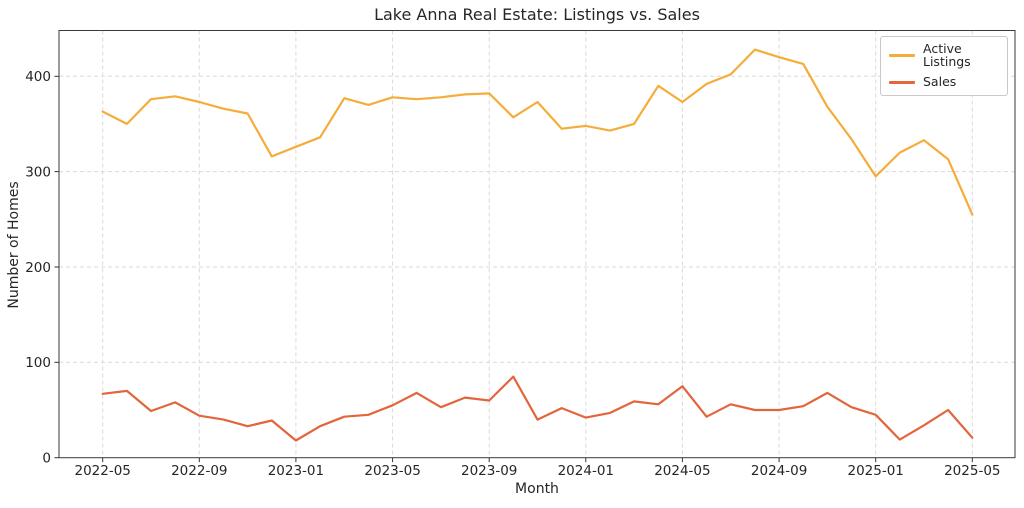  Describe the element at coordinates (38, 172) in the screenshot. I see `y-tick-label: 300` at that location.